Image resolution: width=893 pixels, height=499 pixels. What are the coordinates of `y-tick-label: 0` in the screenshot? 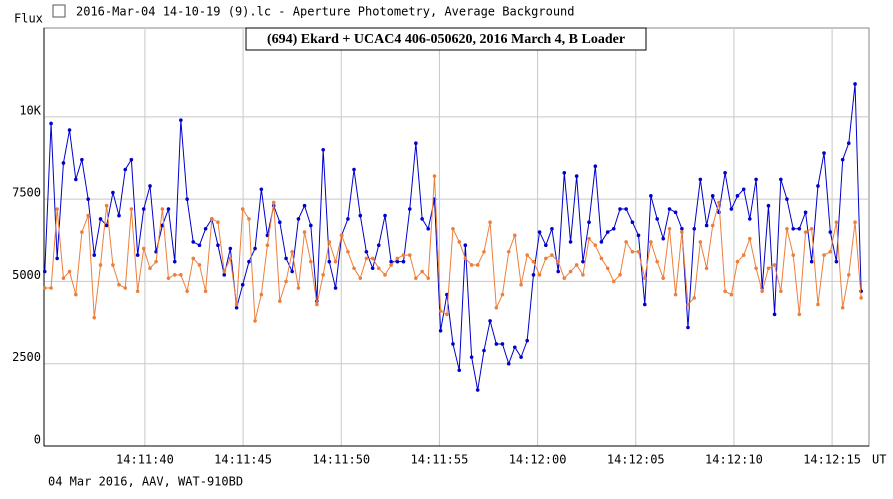 It's located at (37, 440).